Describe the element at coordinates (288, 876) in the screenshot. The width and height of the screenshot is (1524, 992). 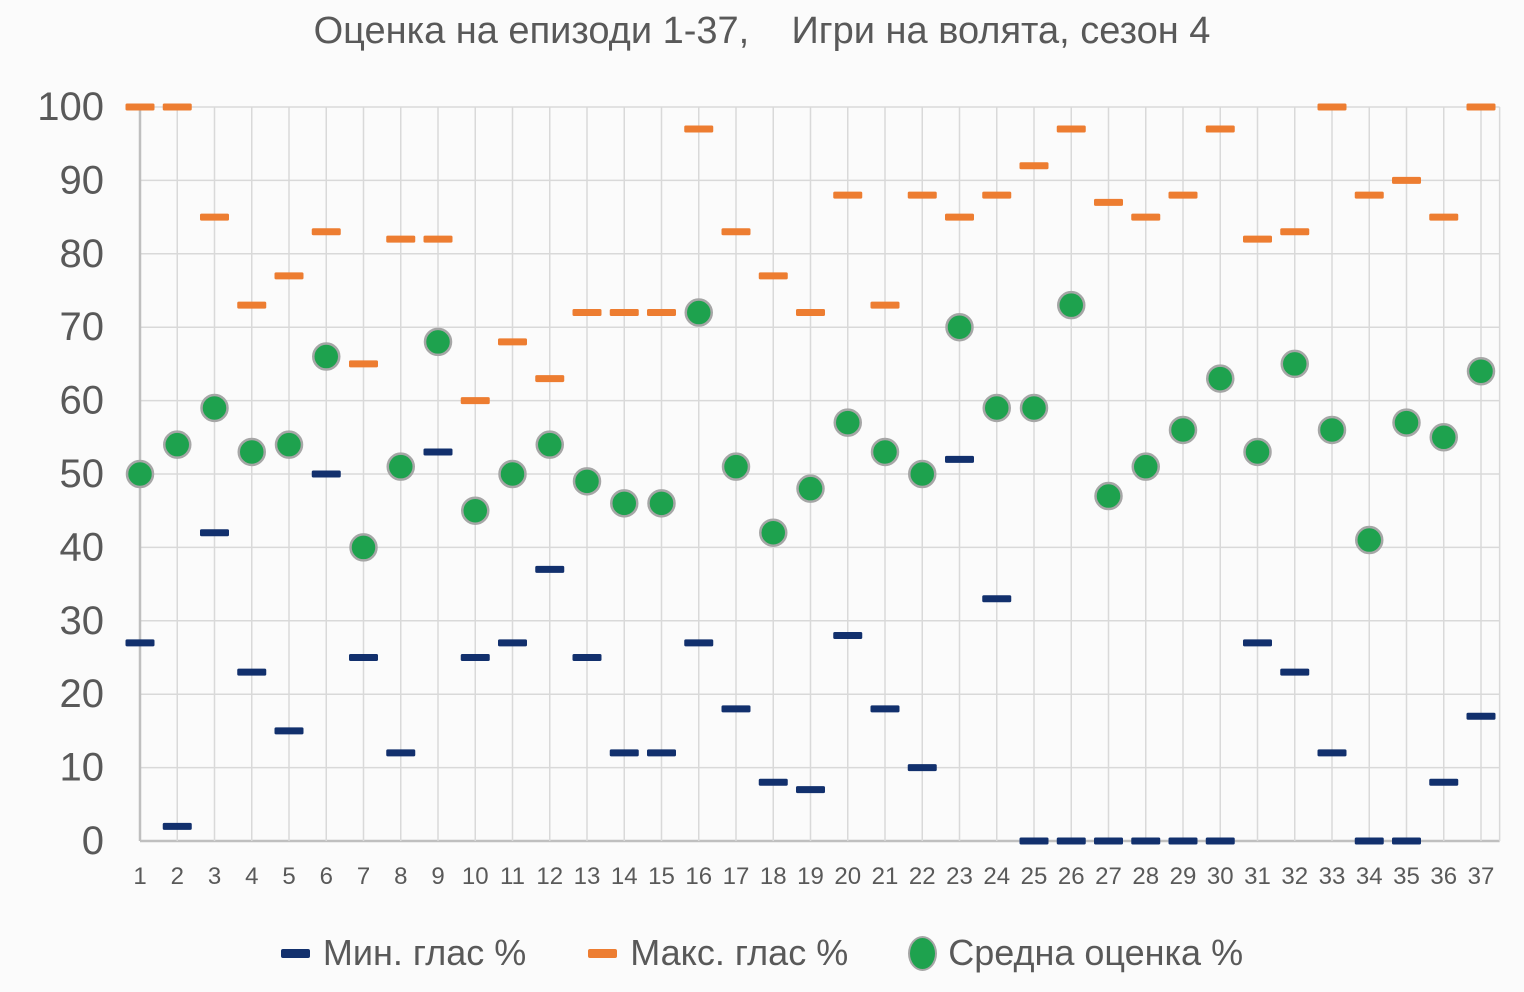
I see `x-axis-label: 5` at that location.